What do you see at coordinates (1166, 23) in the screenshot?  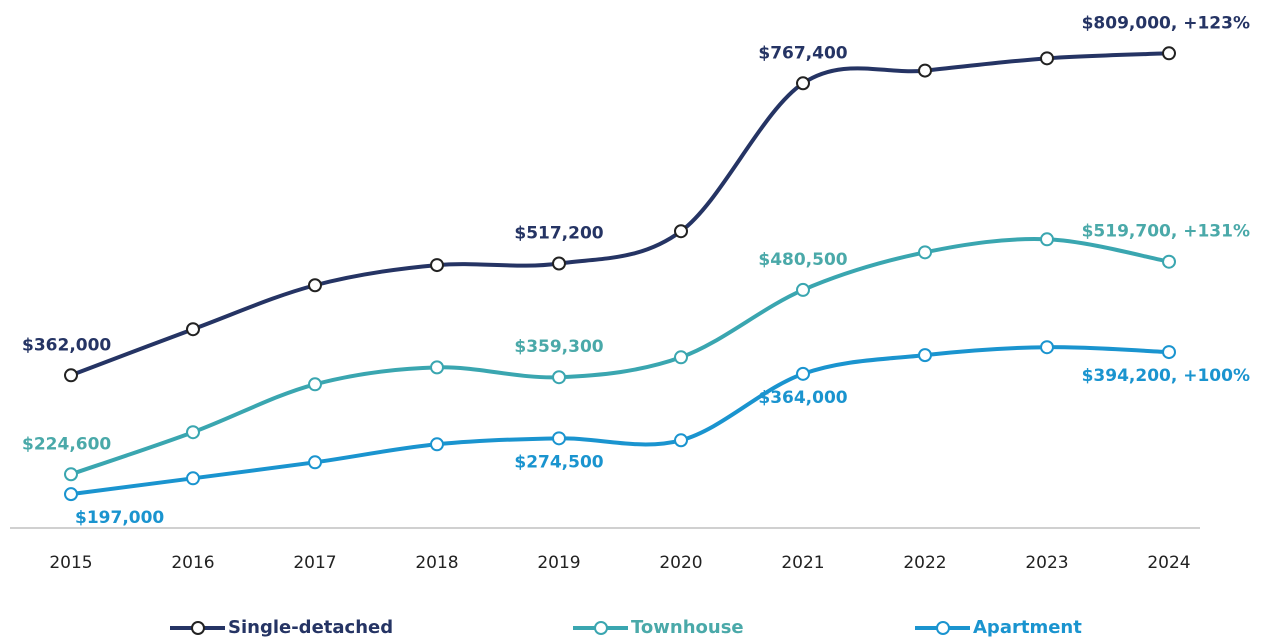 I see `data-label: $809,000, +123%` at bounding box center [1166, 23].